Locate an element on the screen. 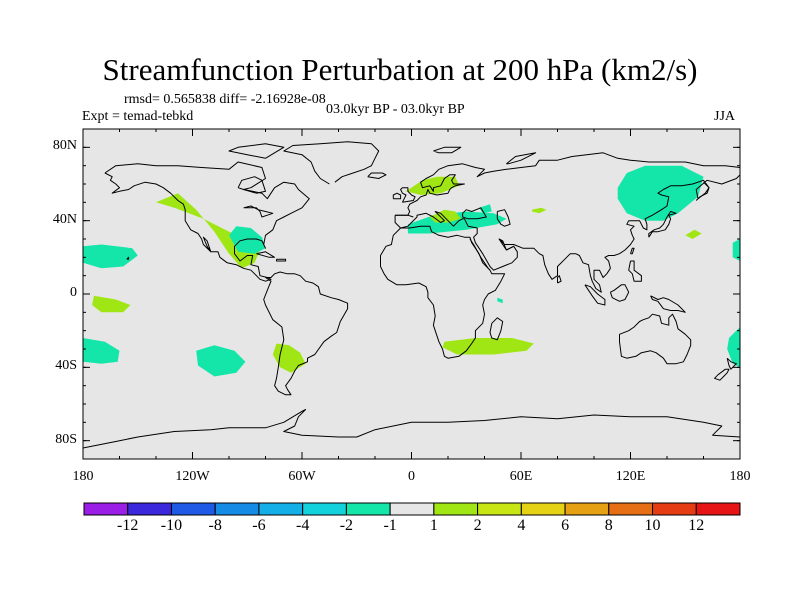  coast-africa is located at coordinates (443, 292).